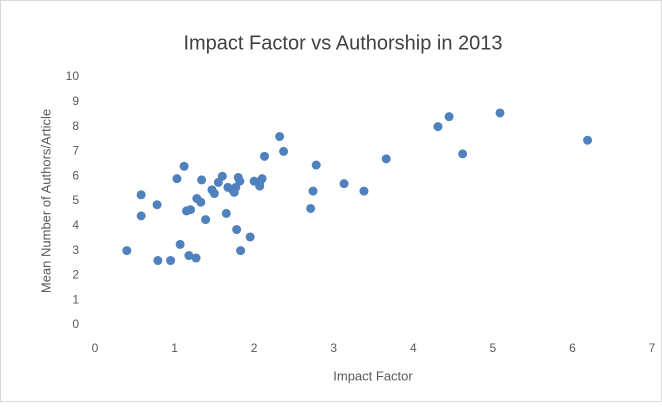 The width and height of the screenshot is (662, 407). Describe the element at coordinates (75, 151) in the screenshot. I see `y-tick-label: 7` at that location.